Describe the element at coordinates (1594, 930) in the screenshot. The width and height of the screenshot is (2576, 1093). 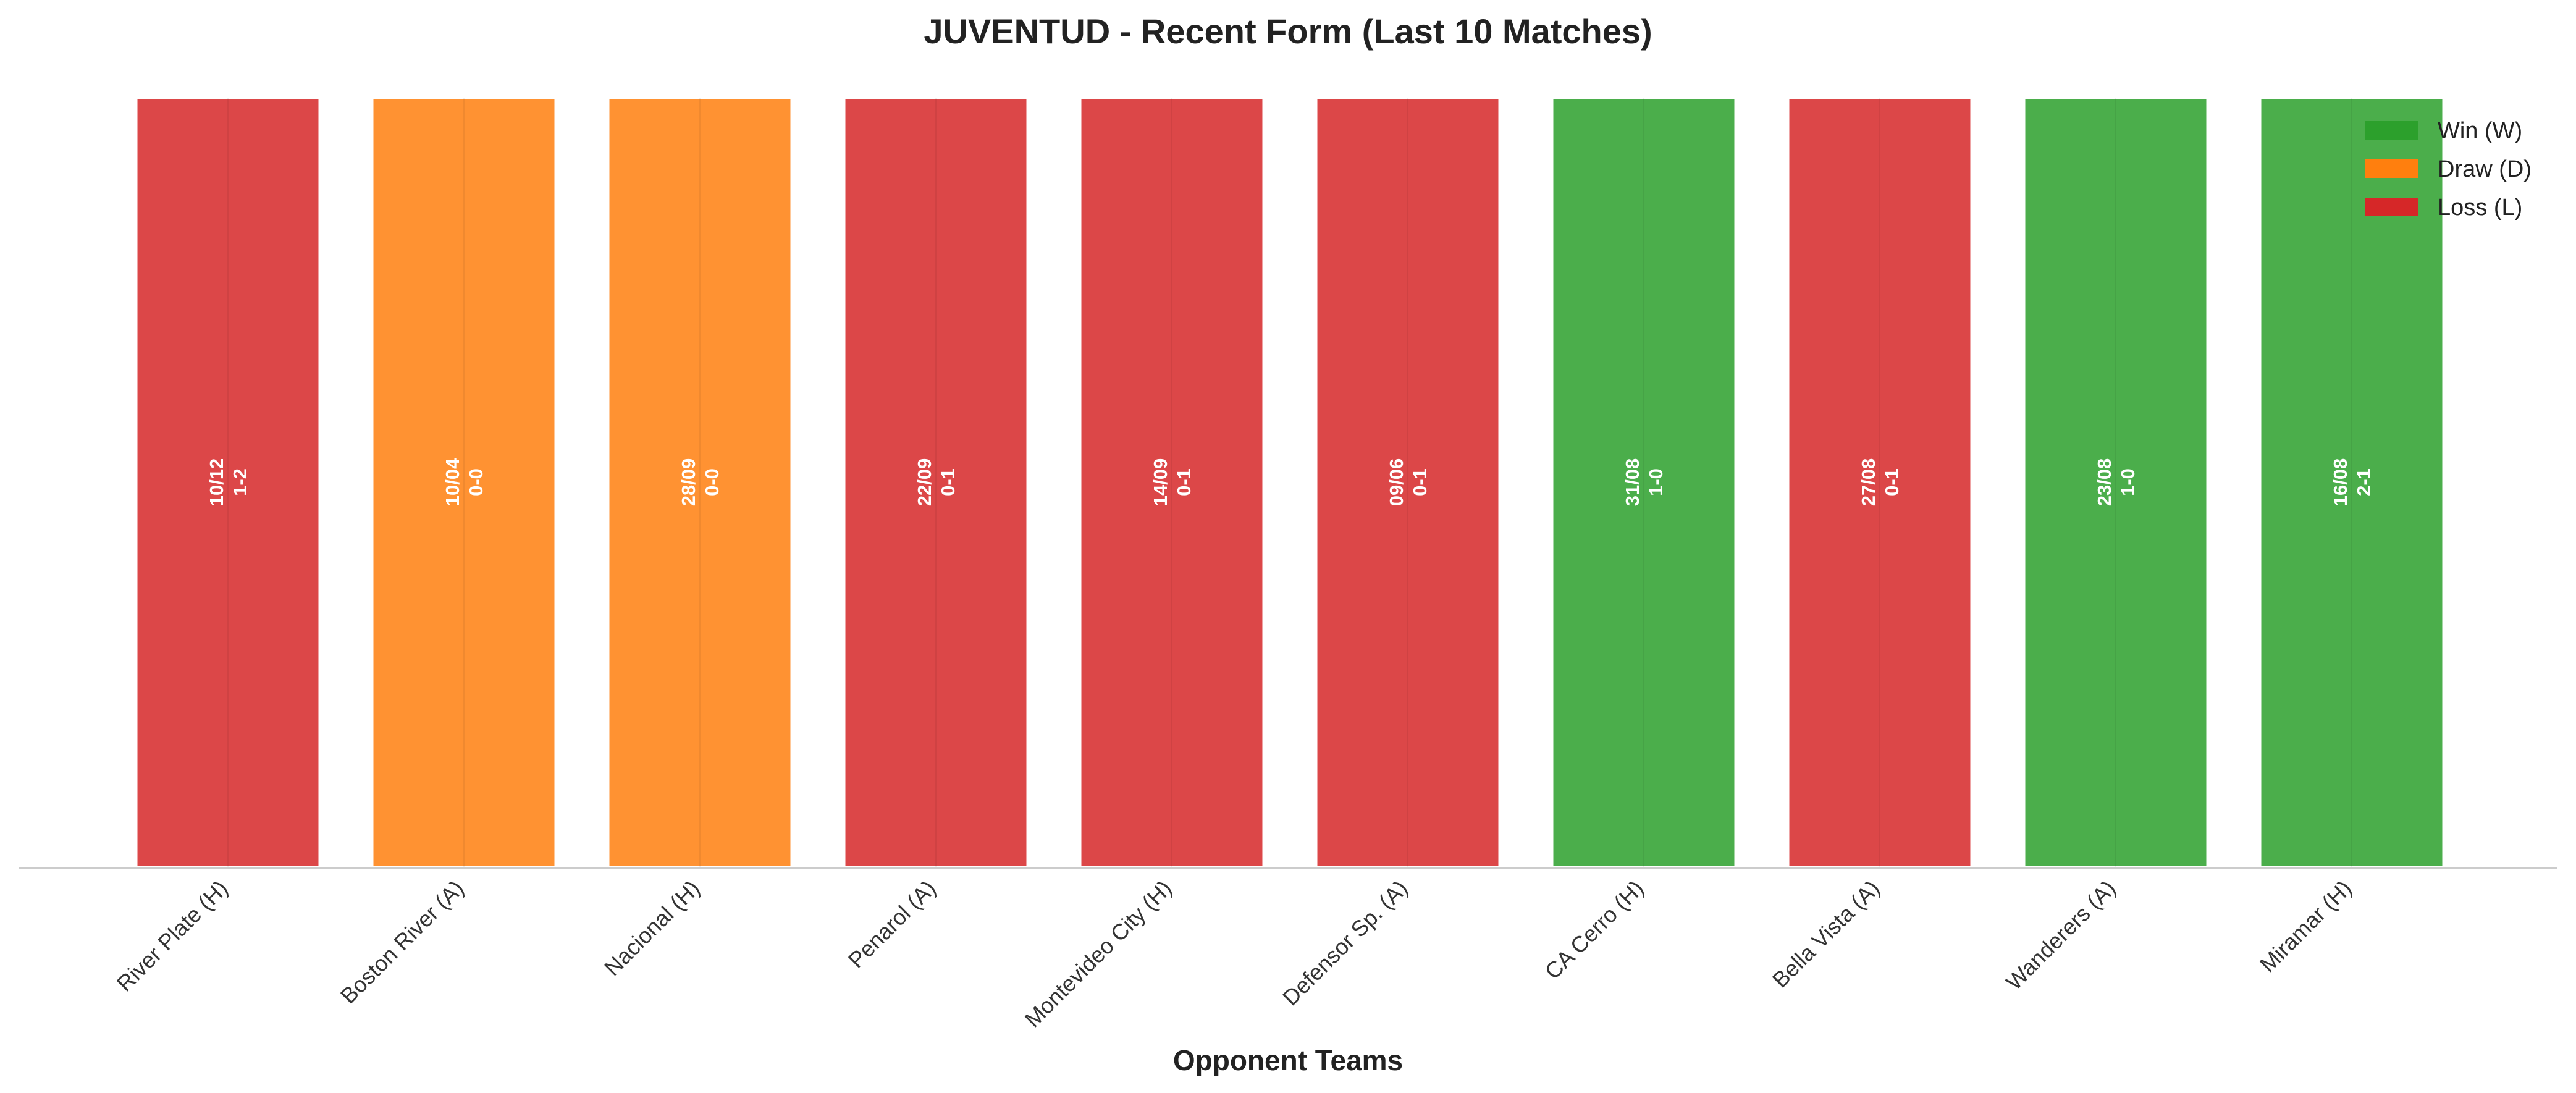
I see `x-tick-label: CA Cerro (H)` at that location.